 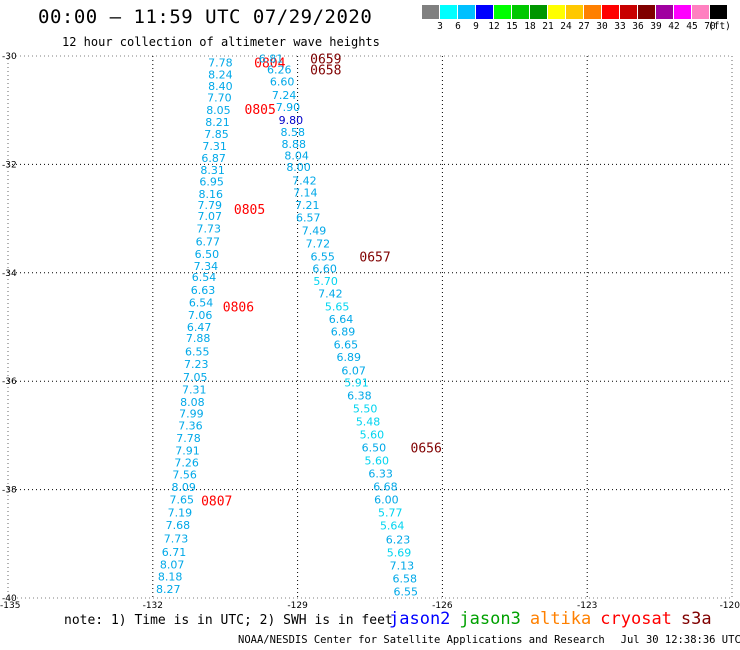 What do you see at coordinates (282, 81) in the screenshot?
I see `swh-value-label: 6.60` at bounding box center [282, 81].